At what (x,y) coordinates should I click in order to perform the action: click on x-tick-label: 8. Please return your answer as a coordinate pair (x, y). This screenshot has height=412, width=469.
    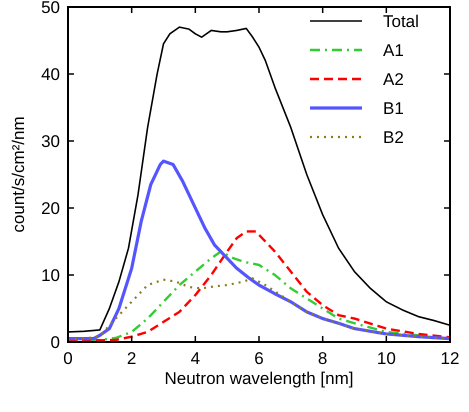
    Looking at the image, I should click on (323, 358).